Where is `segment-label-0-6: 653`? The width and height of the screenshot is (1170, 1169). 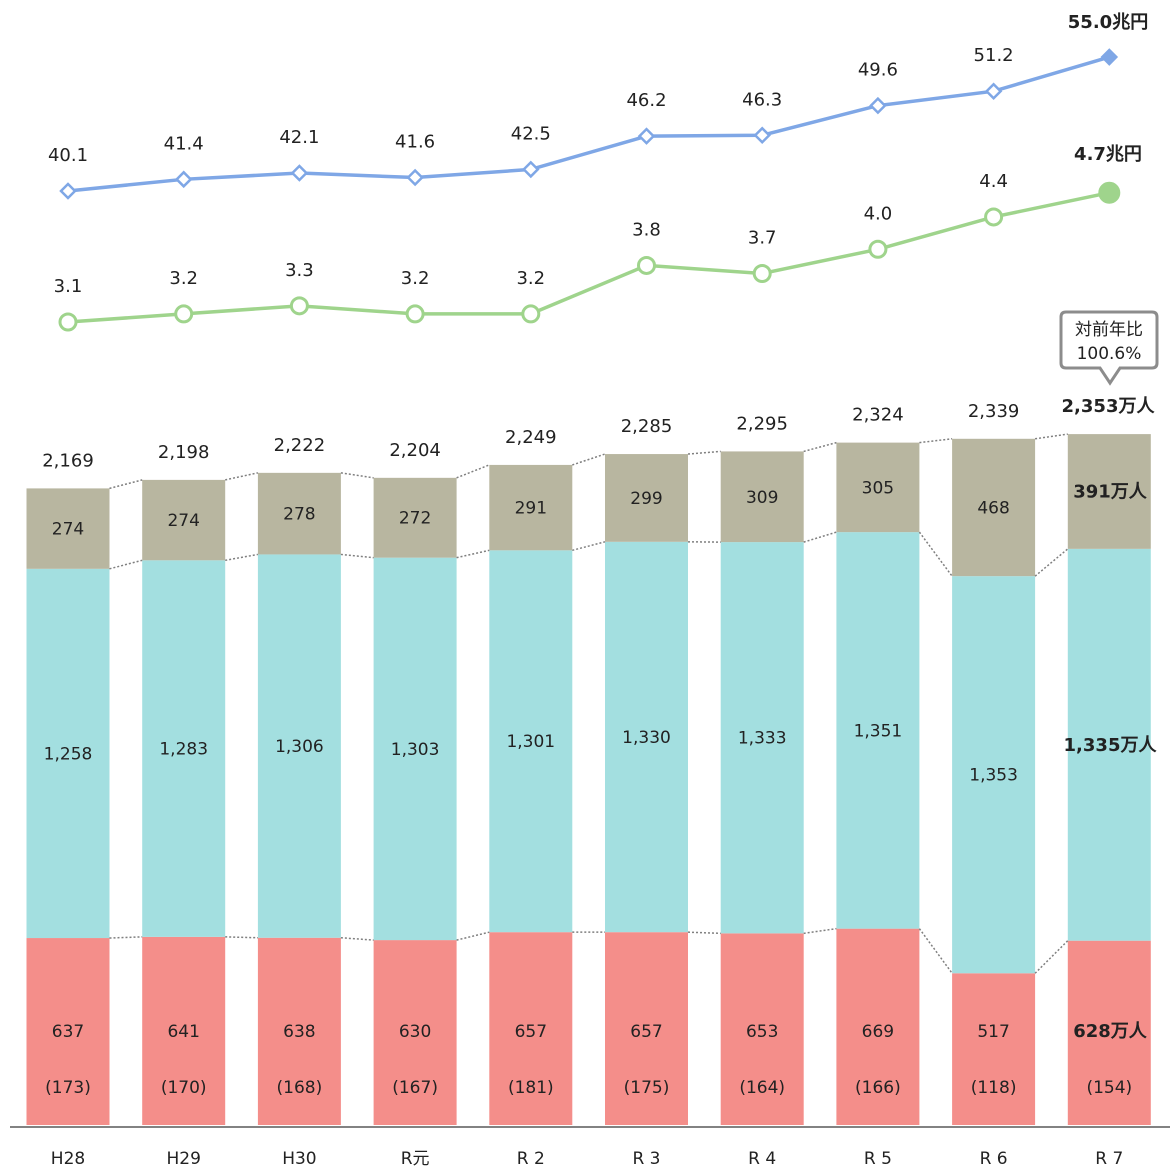
segment-label-0-6: 653 is located at coordinates (762, 1032).